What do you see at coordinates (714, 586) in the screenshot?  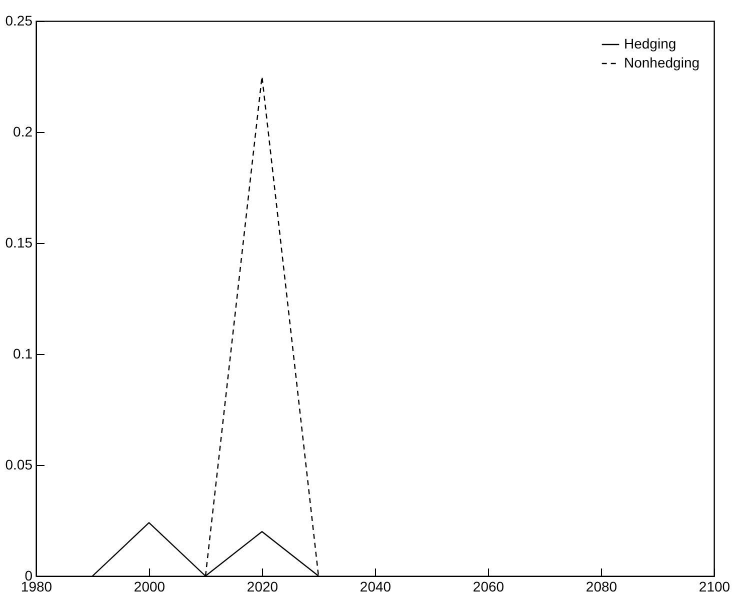 I see `x-tick-label: 2100` at bounding box center [714, 586].